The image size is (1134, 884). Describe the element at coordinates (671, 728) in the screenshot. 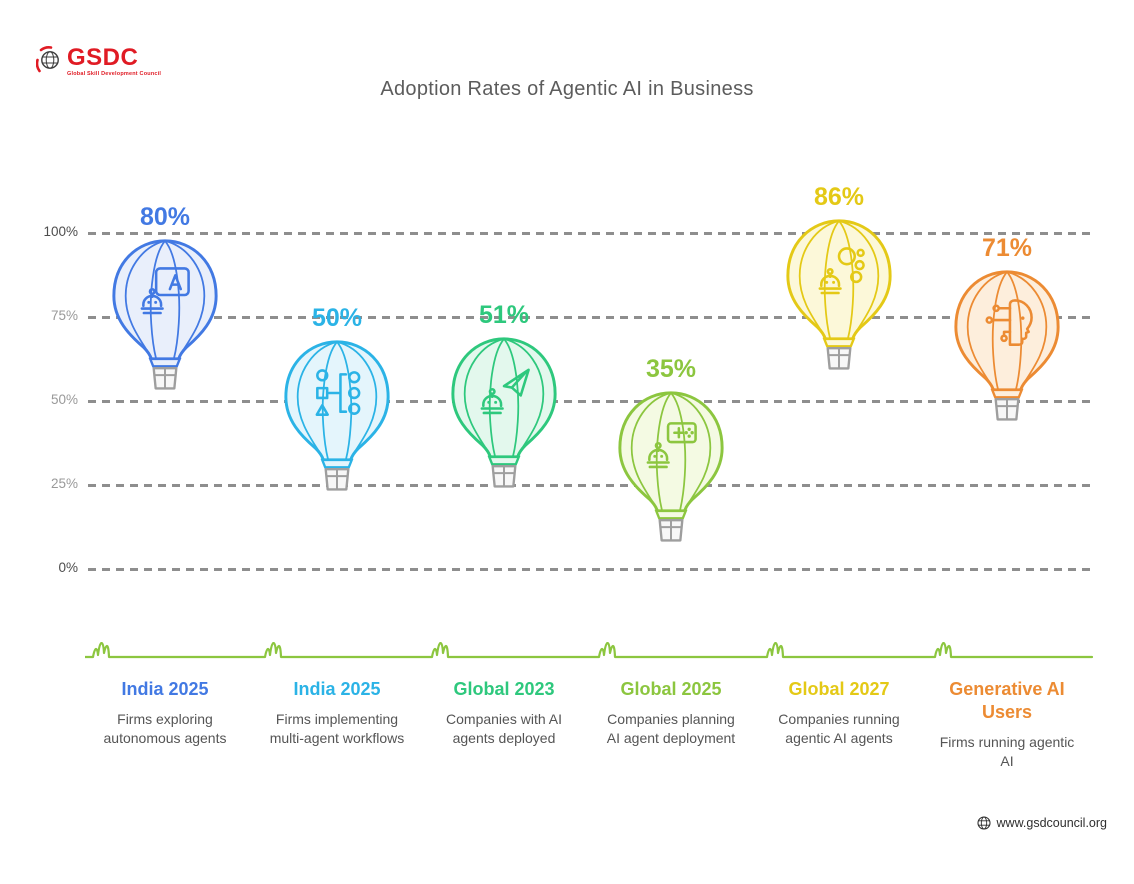

I see `category-description: Companies planning AI agent deployment` at that location.